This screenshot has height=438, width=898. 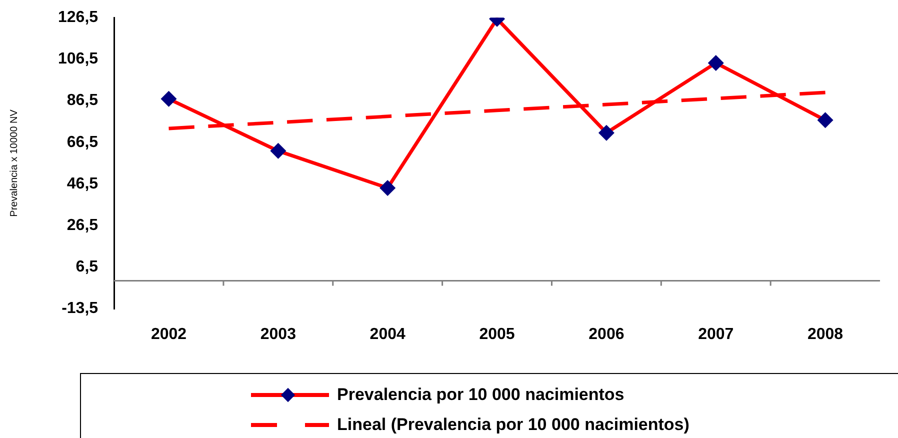 I want to click on x-tick-label: 2005, so click(x=497, y=334).